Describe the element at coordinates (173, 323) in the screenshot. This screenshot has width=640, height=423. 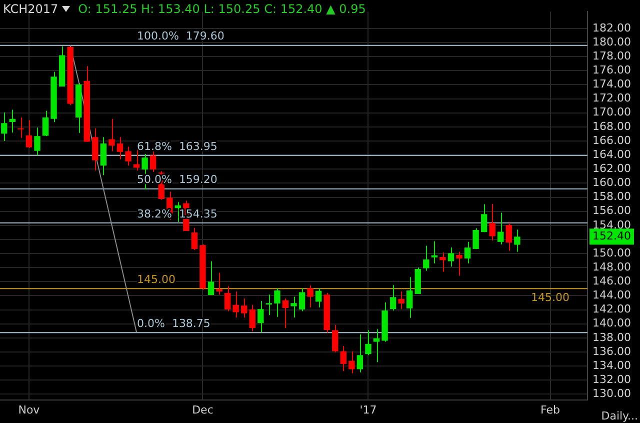
I see `ref-line-label: 0.0% 138.75` at that location.